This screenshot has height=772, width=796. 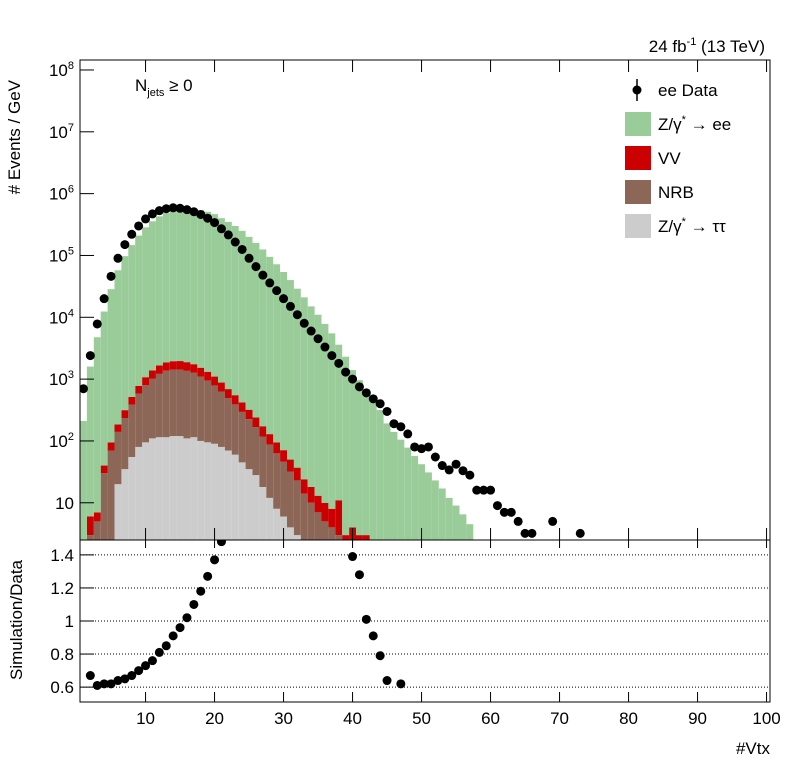 I want to click on y-tick-label: 102​, so click(x=61, y=441).